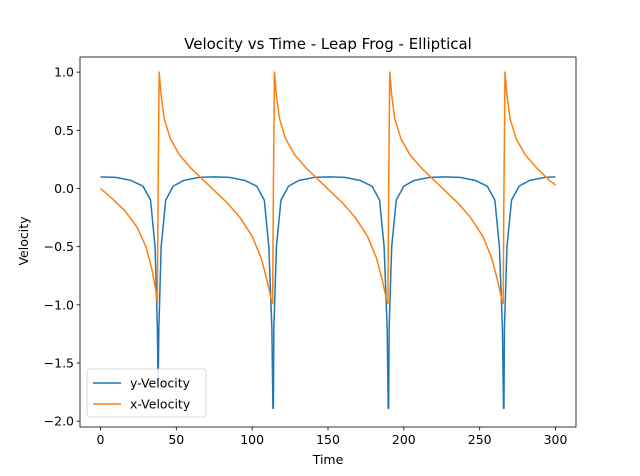  What do you see at coordinates (101, 439) in the screenshot?
I see `x-tick-label: 0` at bounding box center [101, 439].